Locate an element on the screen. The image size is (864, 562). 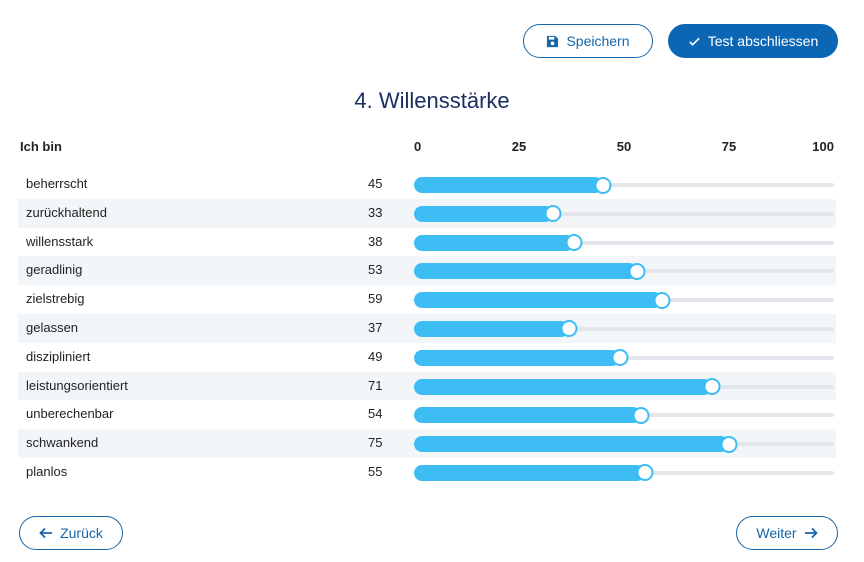
scale-tick: 0 is located at coordinates (418, 146).